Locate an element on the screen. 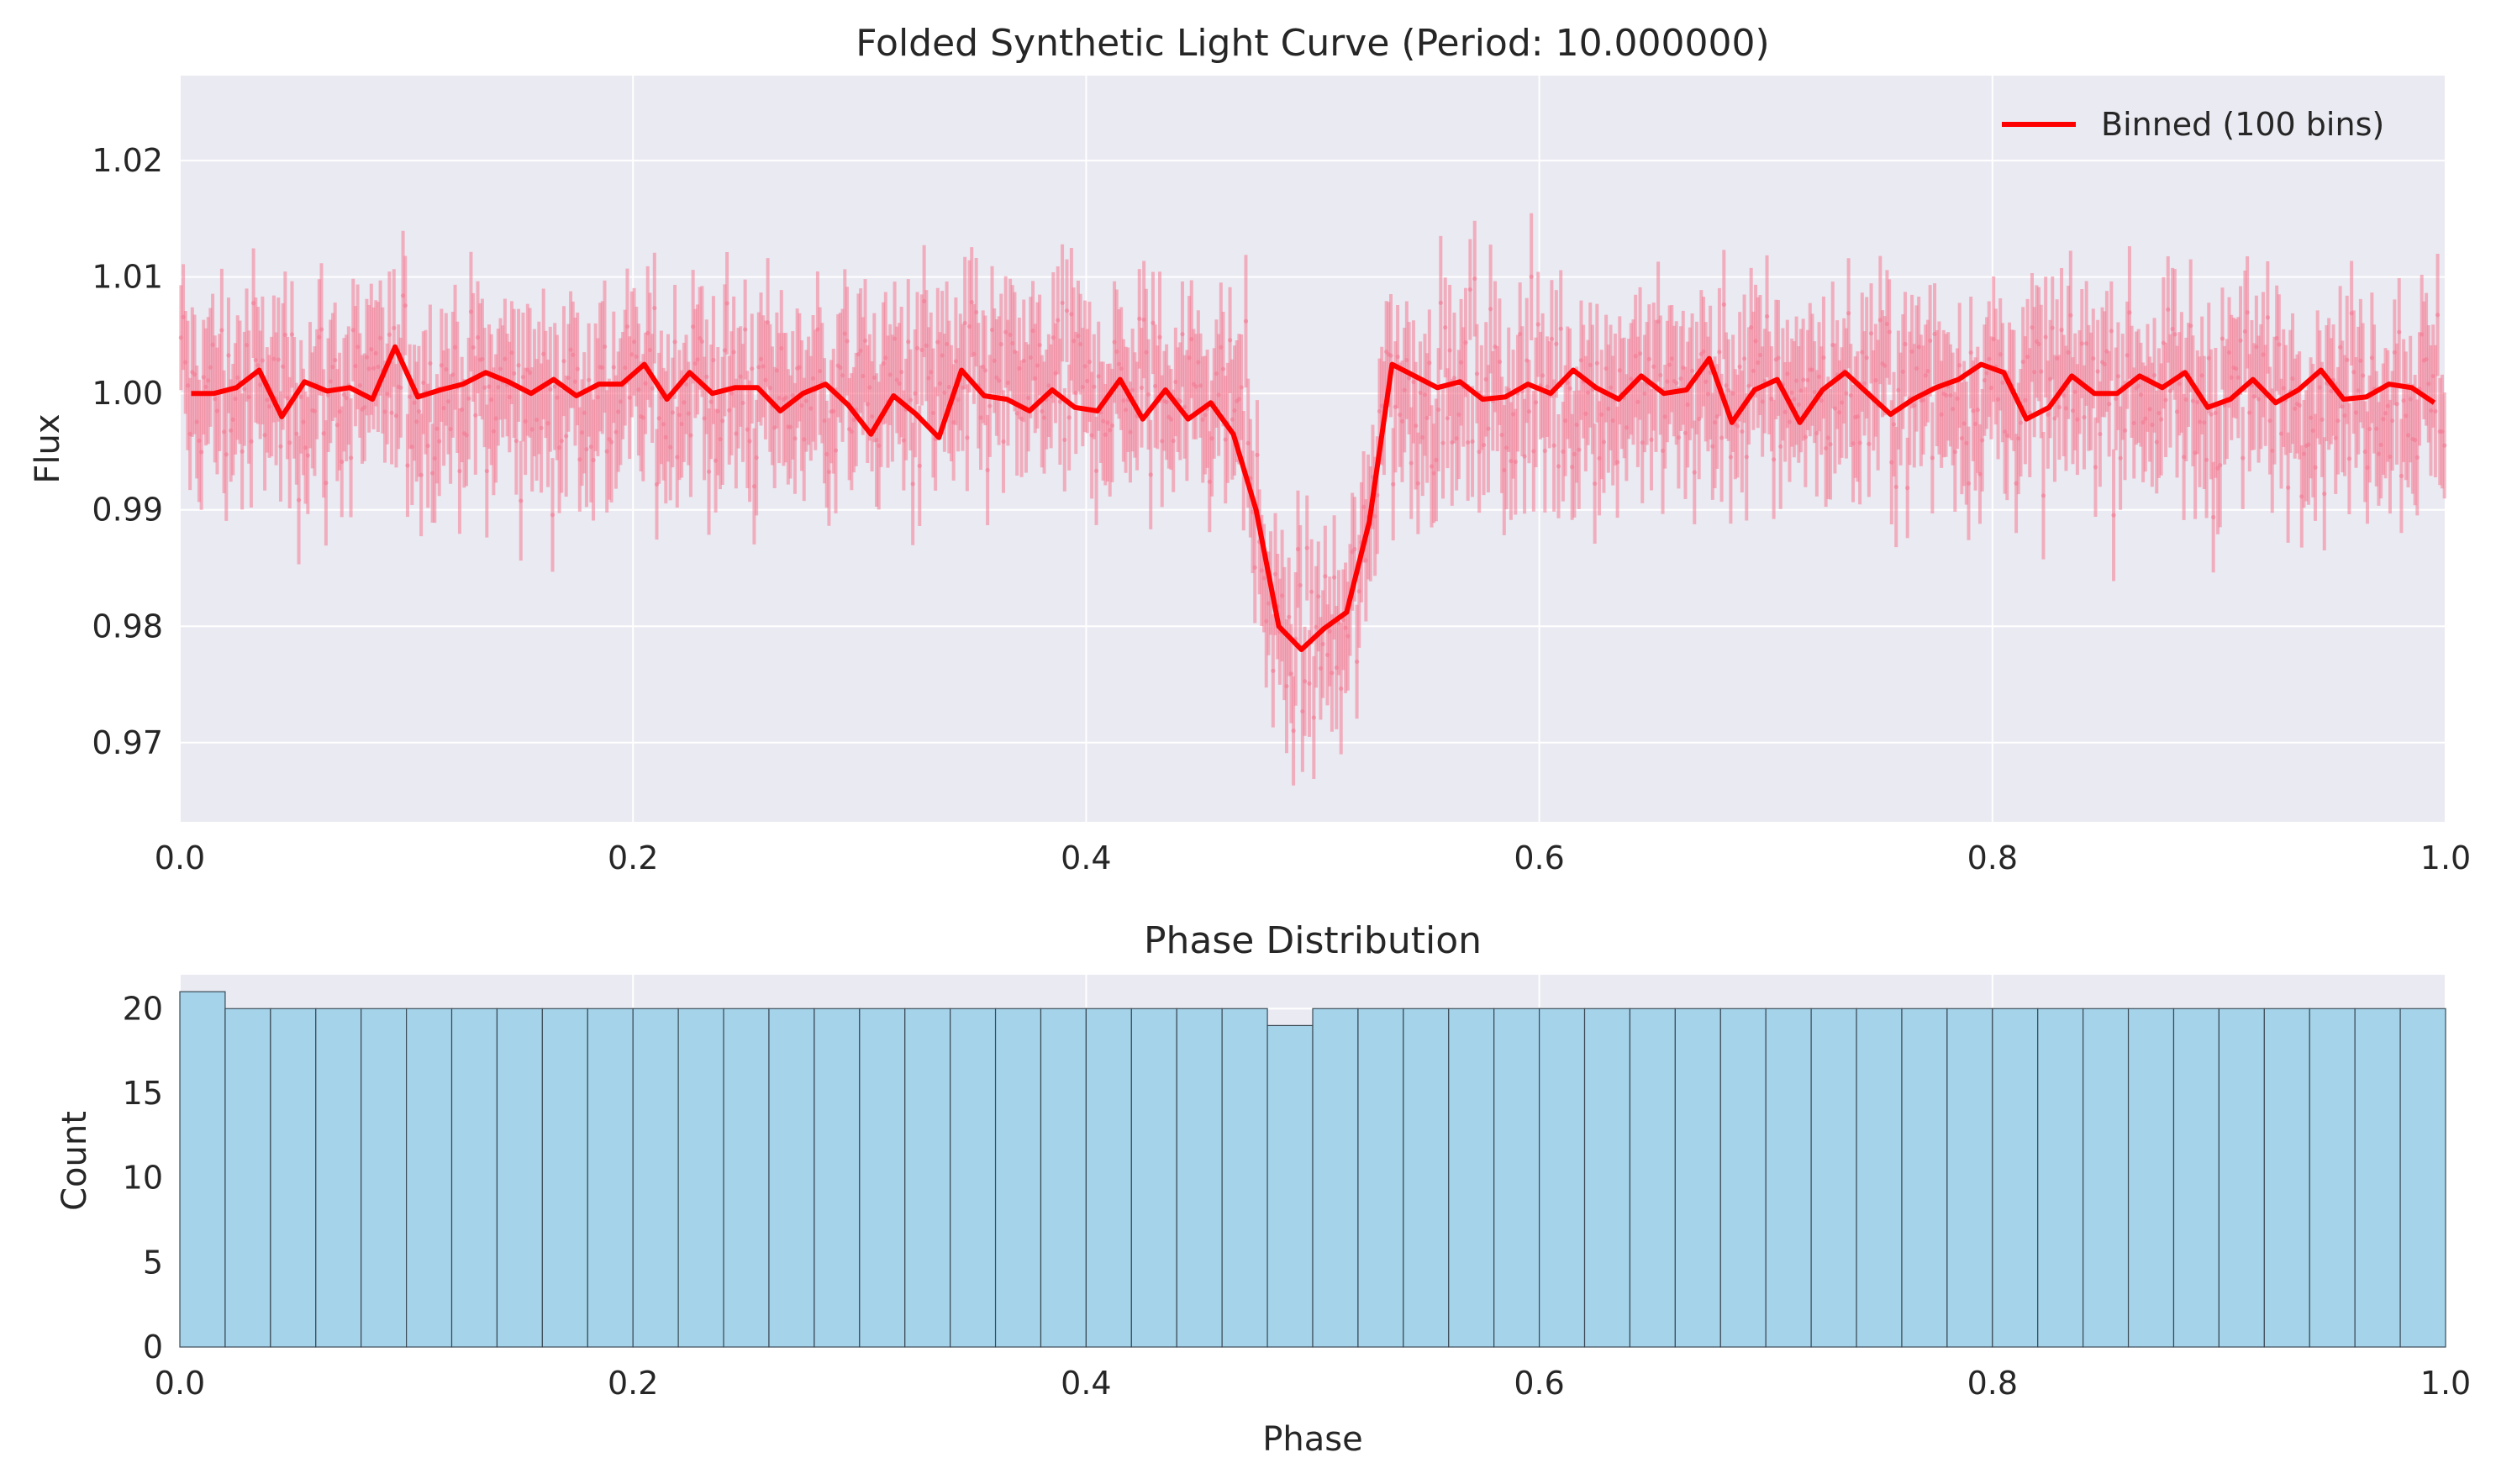  histogram-x-tick-labels: 0.0 0.2 0.4 0.6 0.8 1.0 is located at coordinates (1313, 1383).